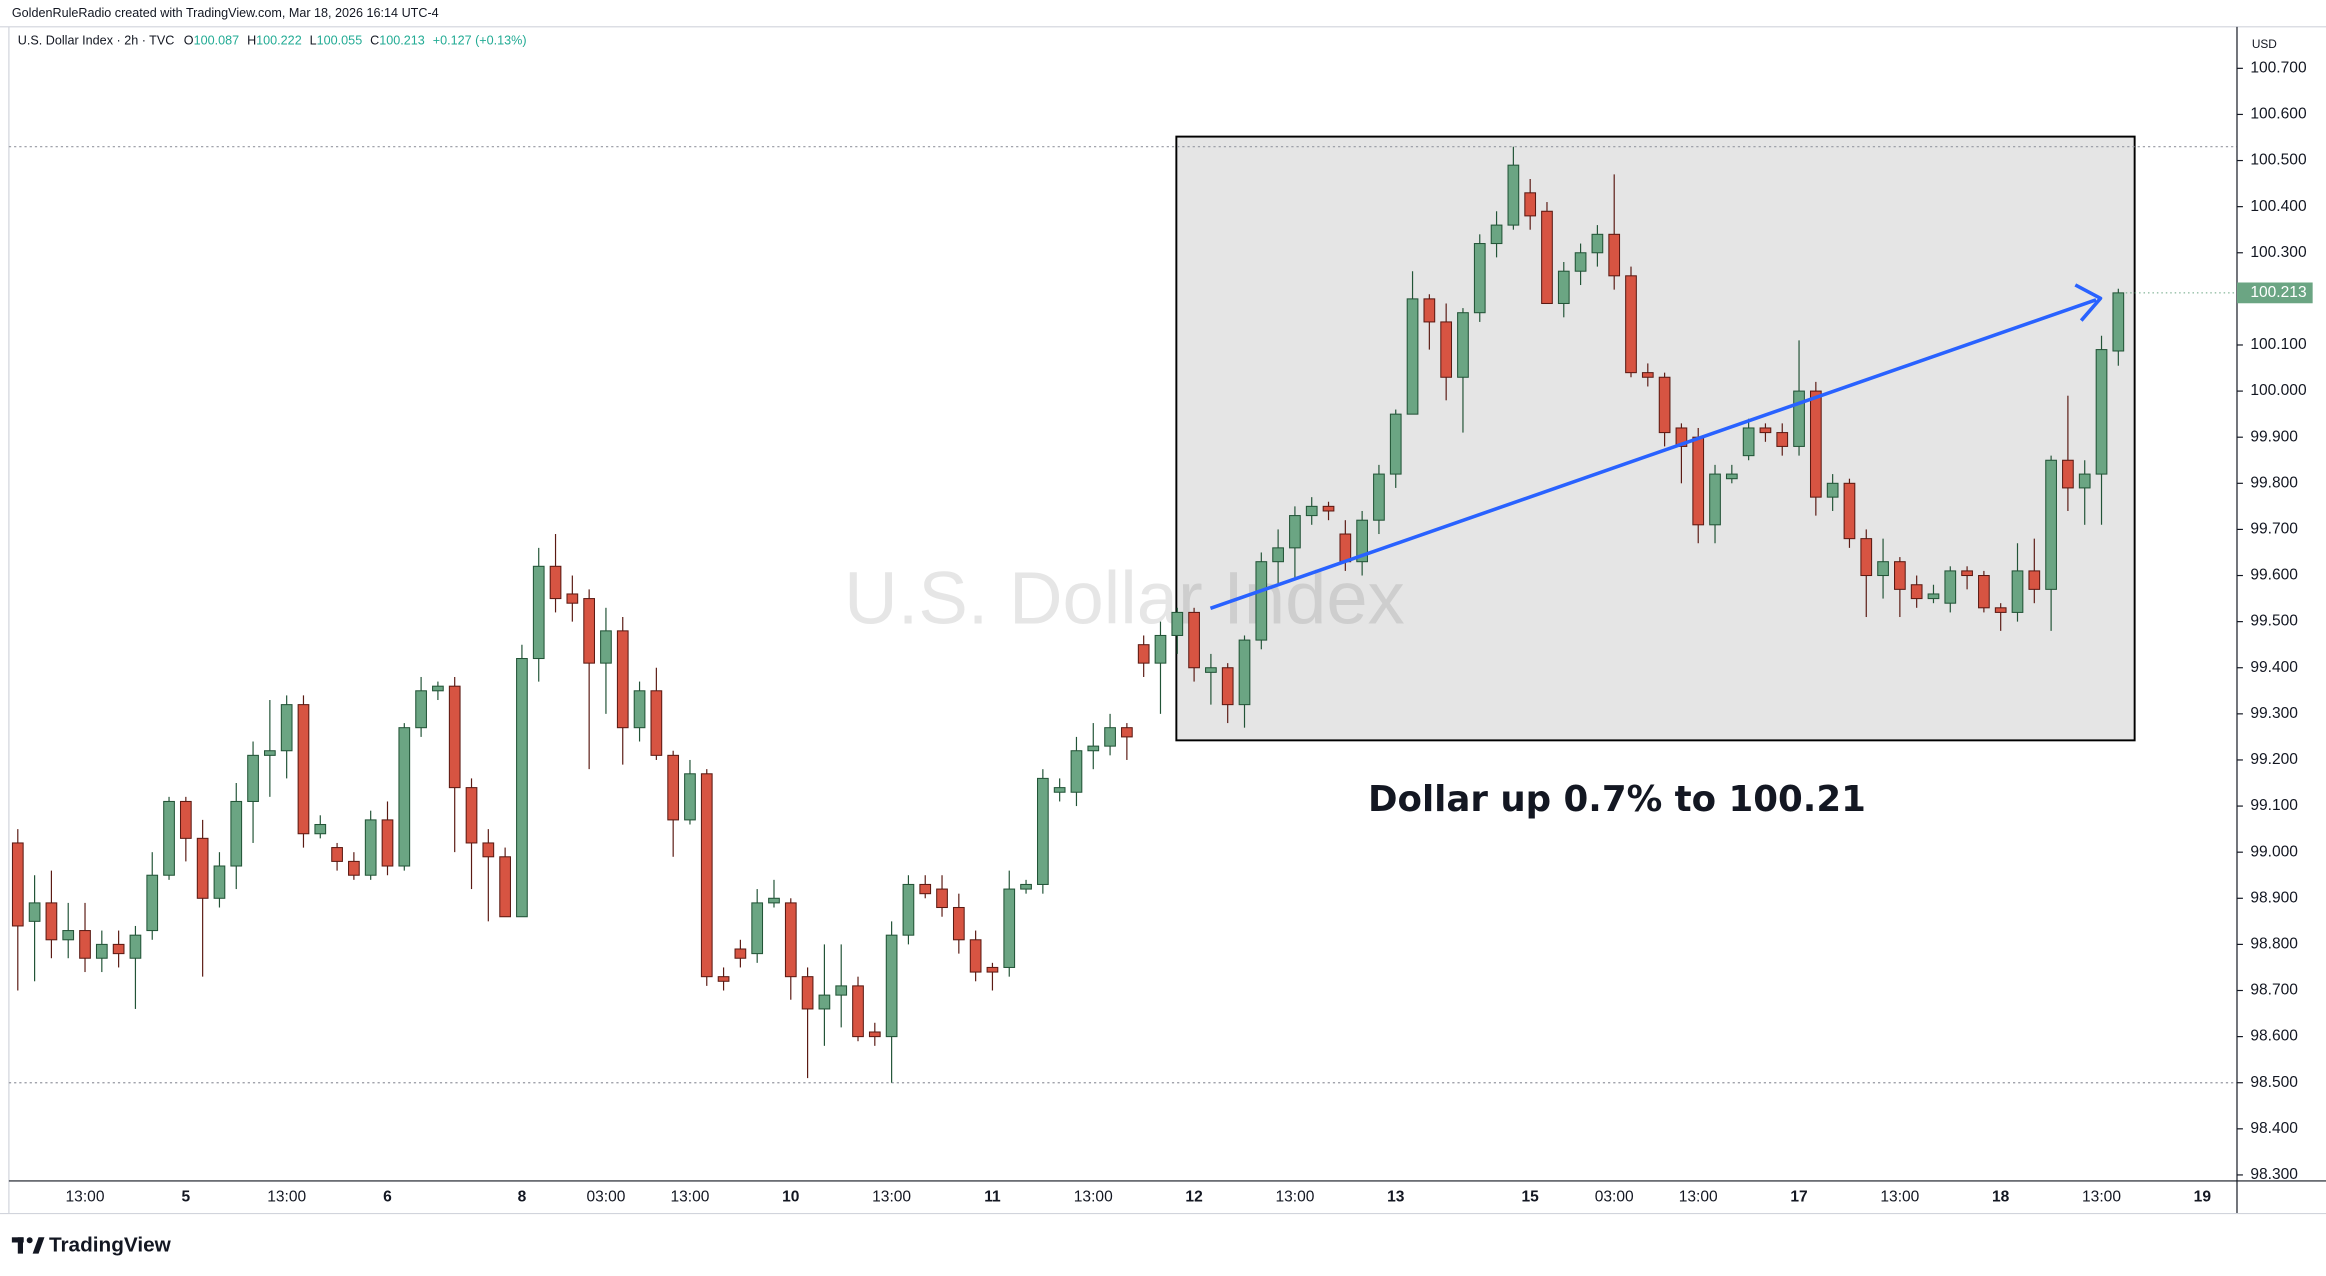 The image size is (2326, 1276). Describe the element at coordinates (2274, 1036) in the screenshot. I see `y-tick-label: 98.600` at that location.